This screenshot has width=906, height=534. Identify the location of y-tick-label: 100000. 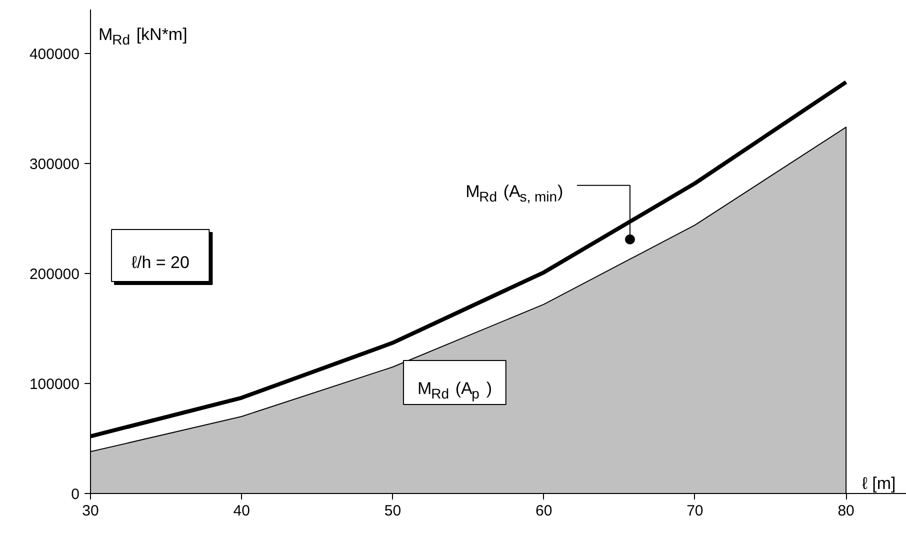
(54, 384).